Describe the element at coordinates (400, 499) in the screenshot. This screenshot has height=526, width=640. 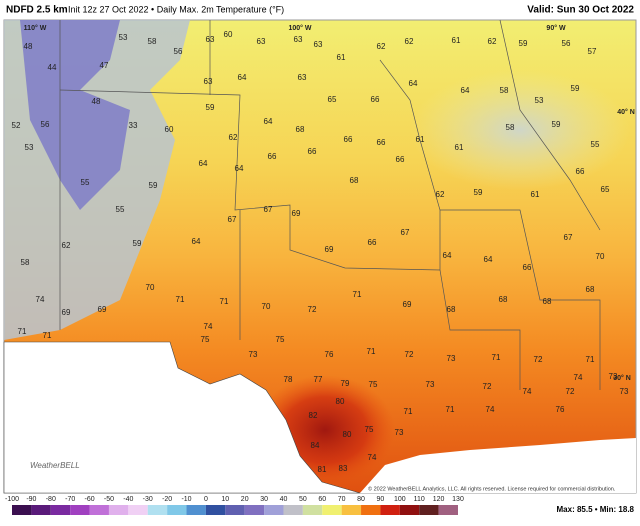
I see `colorbar-tick: 100` at that location.